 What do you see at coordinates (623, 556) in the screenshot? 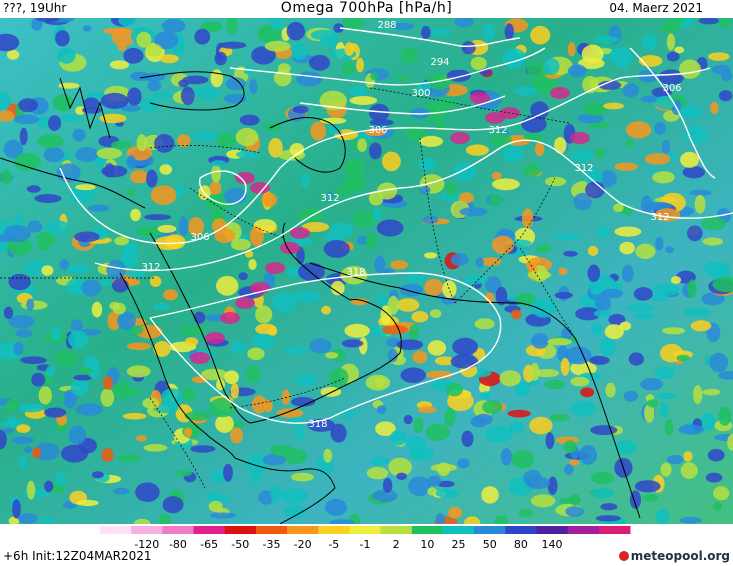
I see `logo-icon` at bounding box center [623, 556].